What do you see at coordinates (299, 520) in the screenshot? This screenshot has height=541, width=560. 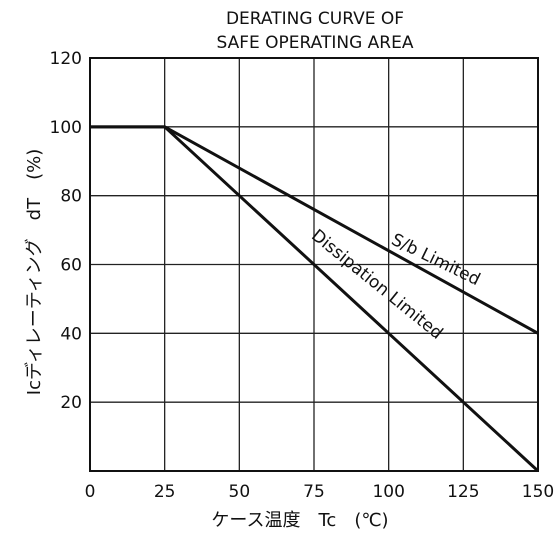 I see `x-axis-label: ケース温度 Tc (℃)` at bounding box center [299, 520].